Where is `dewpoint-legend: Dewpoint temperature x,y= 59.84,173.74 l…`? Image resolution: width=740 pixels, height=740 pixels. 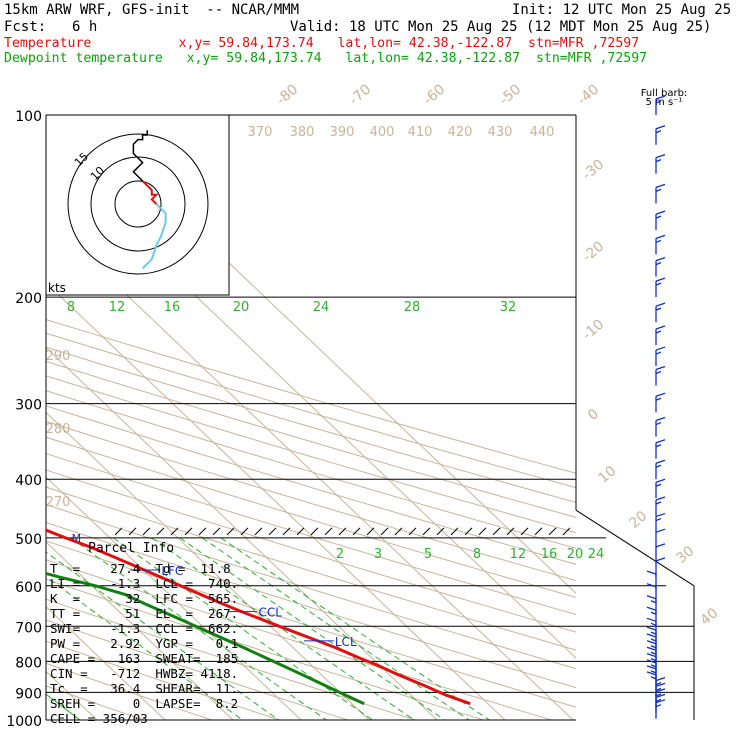 dewpoint-legend: Dewpoint temperature x,y= 59.84,173.74 l… is located at coordinates (326, 58).